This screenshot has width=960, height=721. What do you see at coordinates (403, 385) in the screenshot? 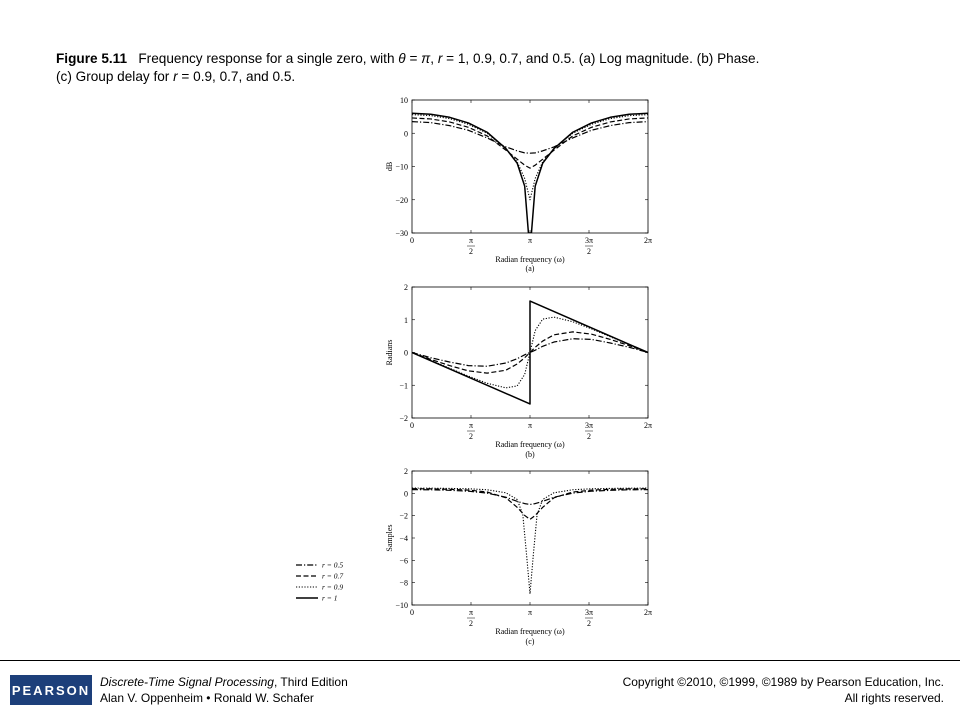
I see `y-tick-label: −1` at bounding box center [403, 385].